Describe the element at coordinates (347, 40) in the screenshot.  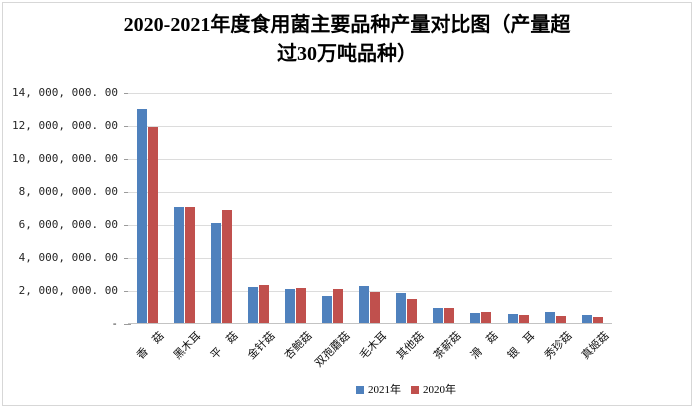
I see `chart-title: 2020-2021年度食用菌主要品种产量对比图（产量超 过30万吨品种）` at that location.